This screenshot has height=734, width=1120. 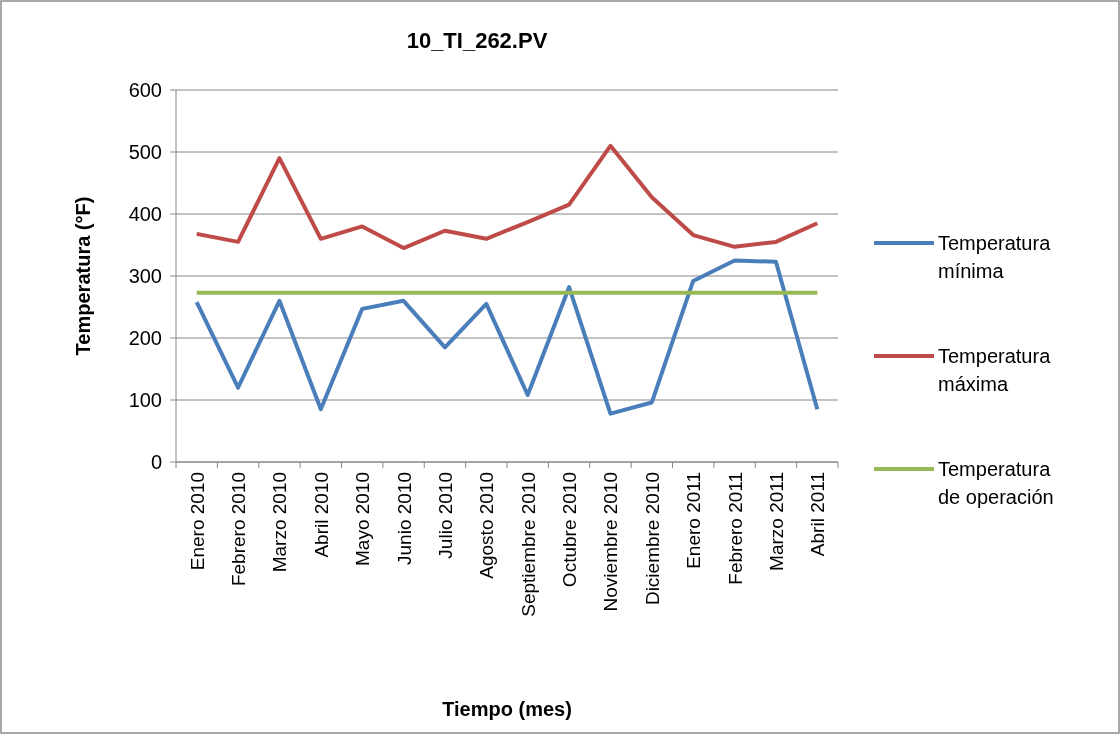 I want to click on x-tick-label: Septiembre 2010, so click(x=528, y=544).